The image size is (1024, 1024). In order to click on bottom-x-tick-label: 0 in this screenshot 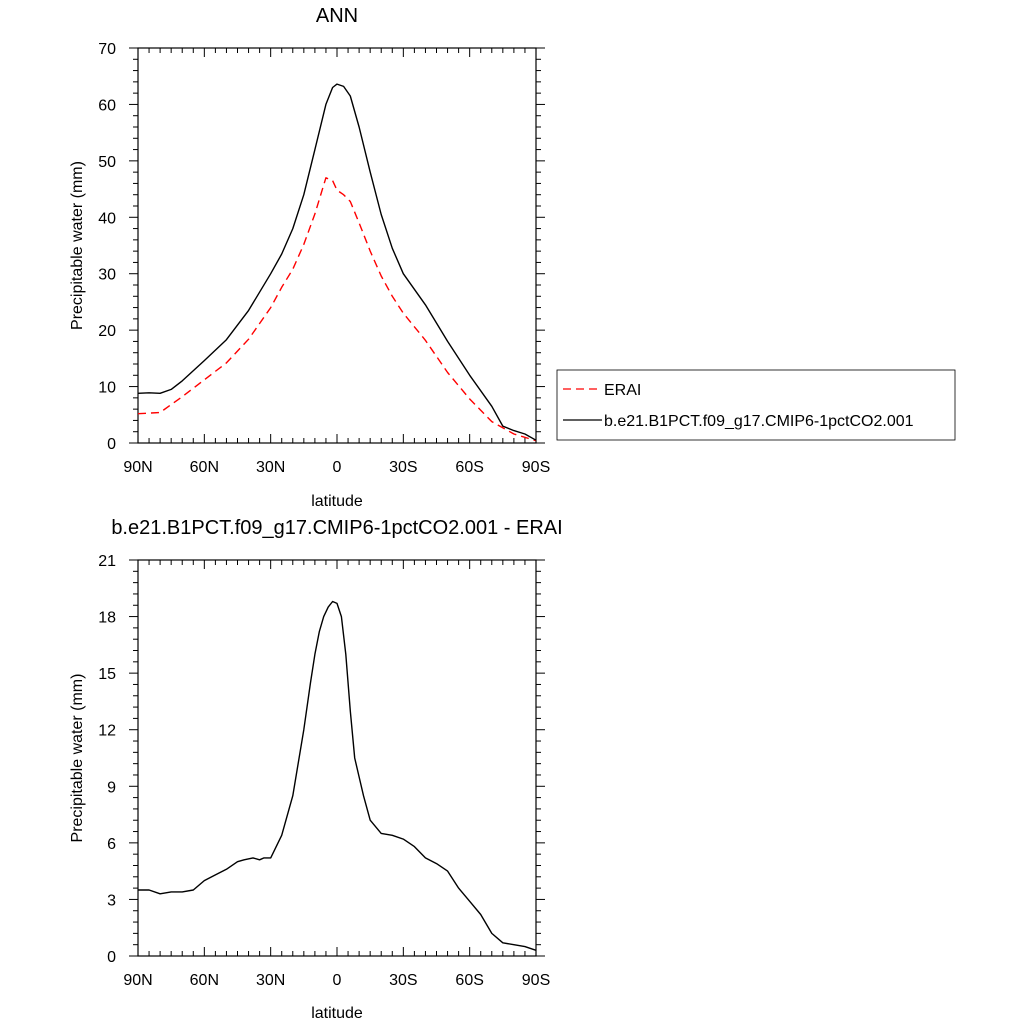, I will do `click(337, 980)`.